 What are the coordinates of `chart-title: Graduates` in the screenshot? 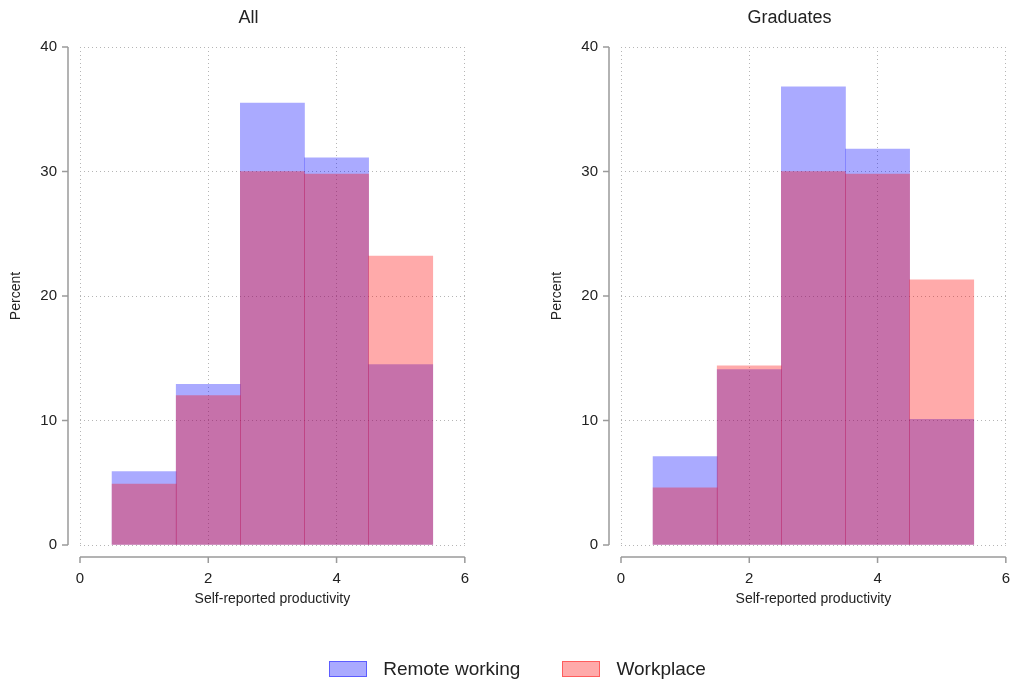 It's located at (789, 16).